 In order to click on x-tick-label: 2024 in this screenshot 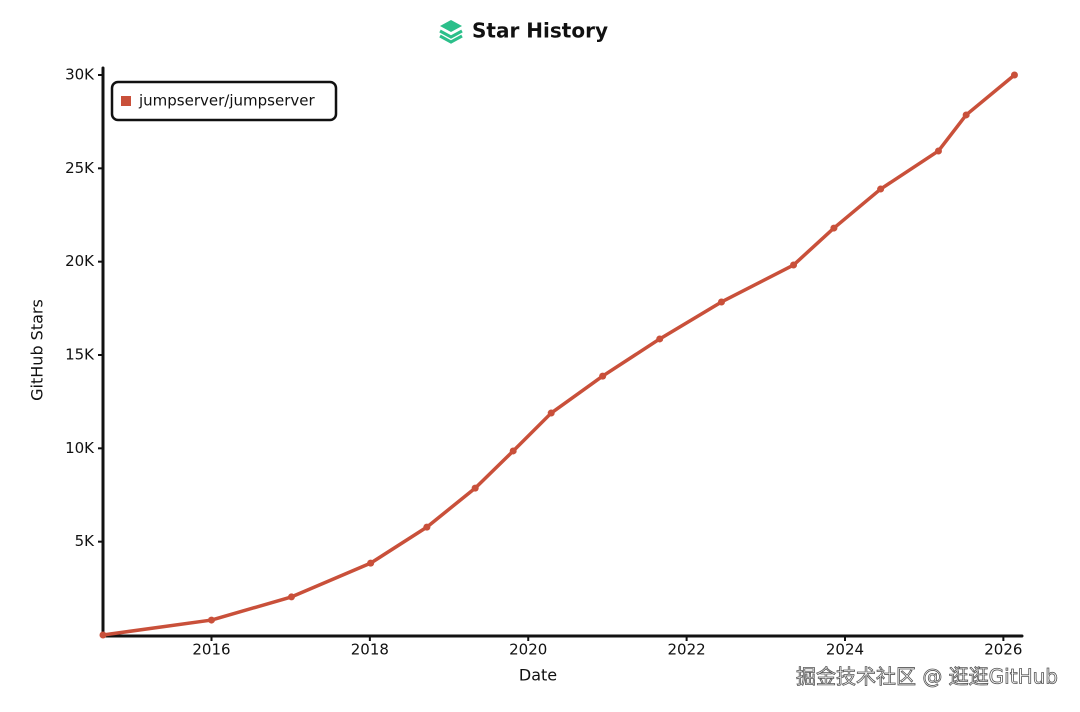, I will do `click(845, 650)`.